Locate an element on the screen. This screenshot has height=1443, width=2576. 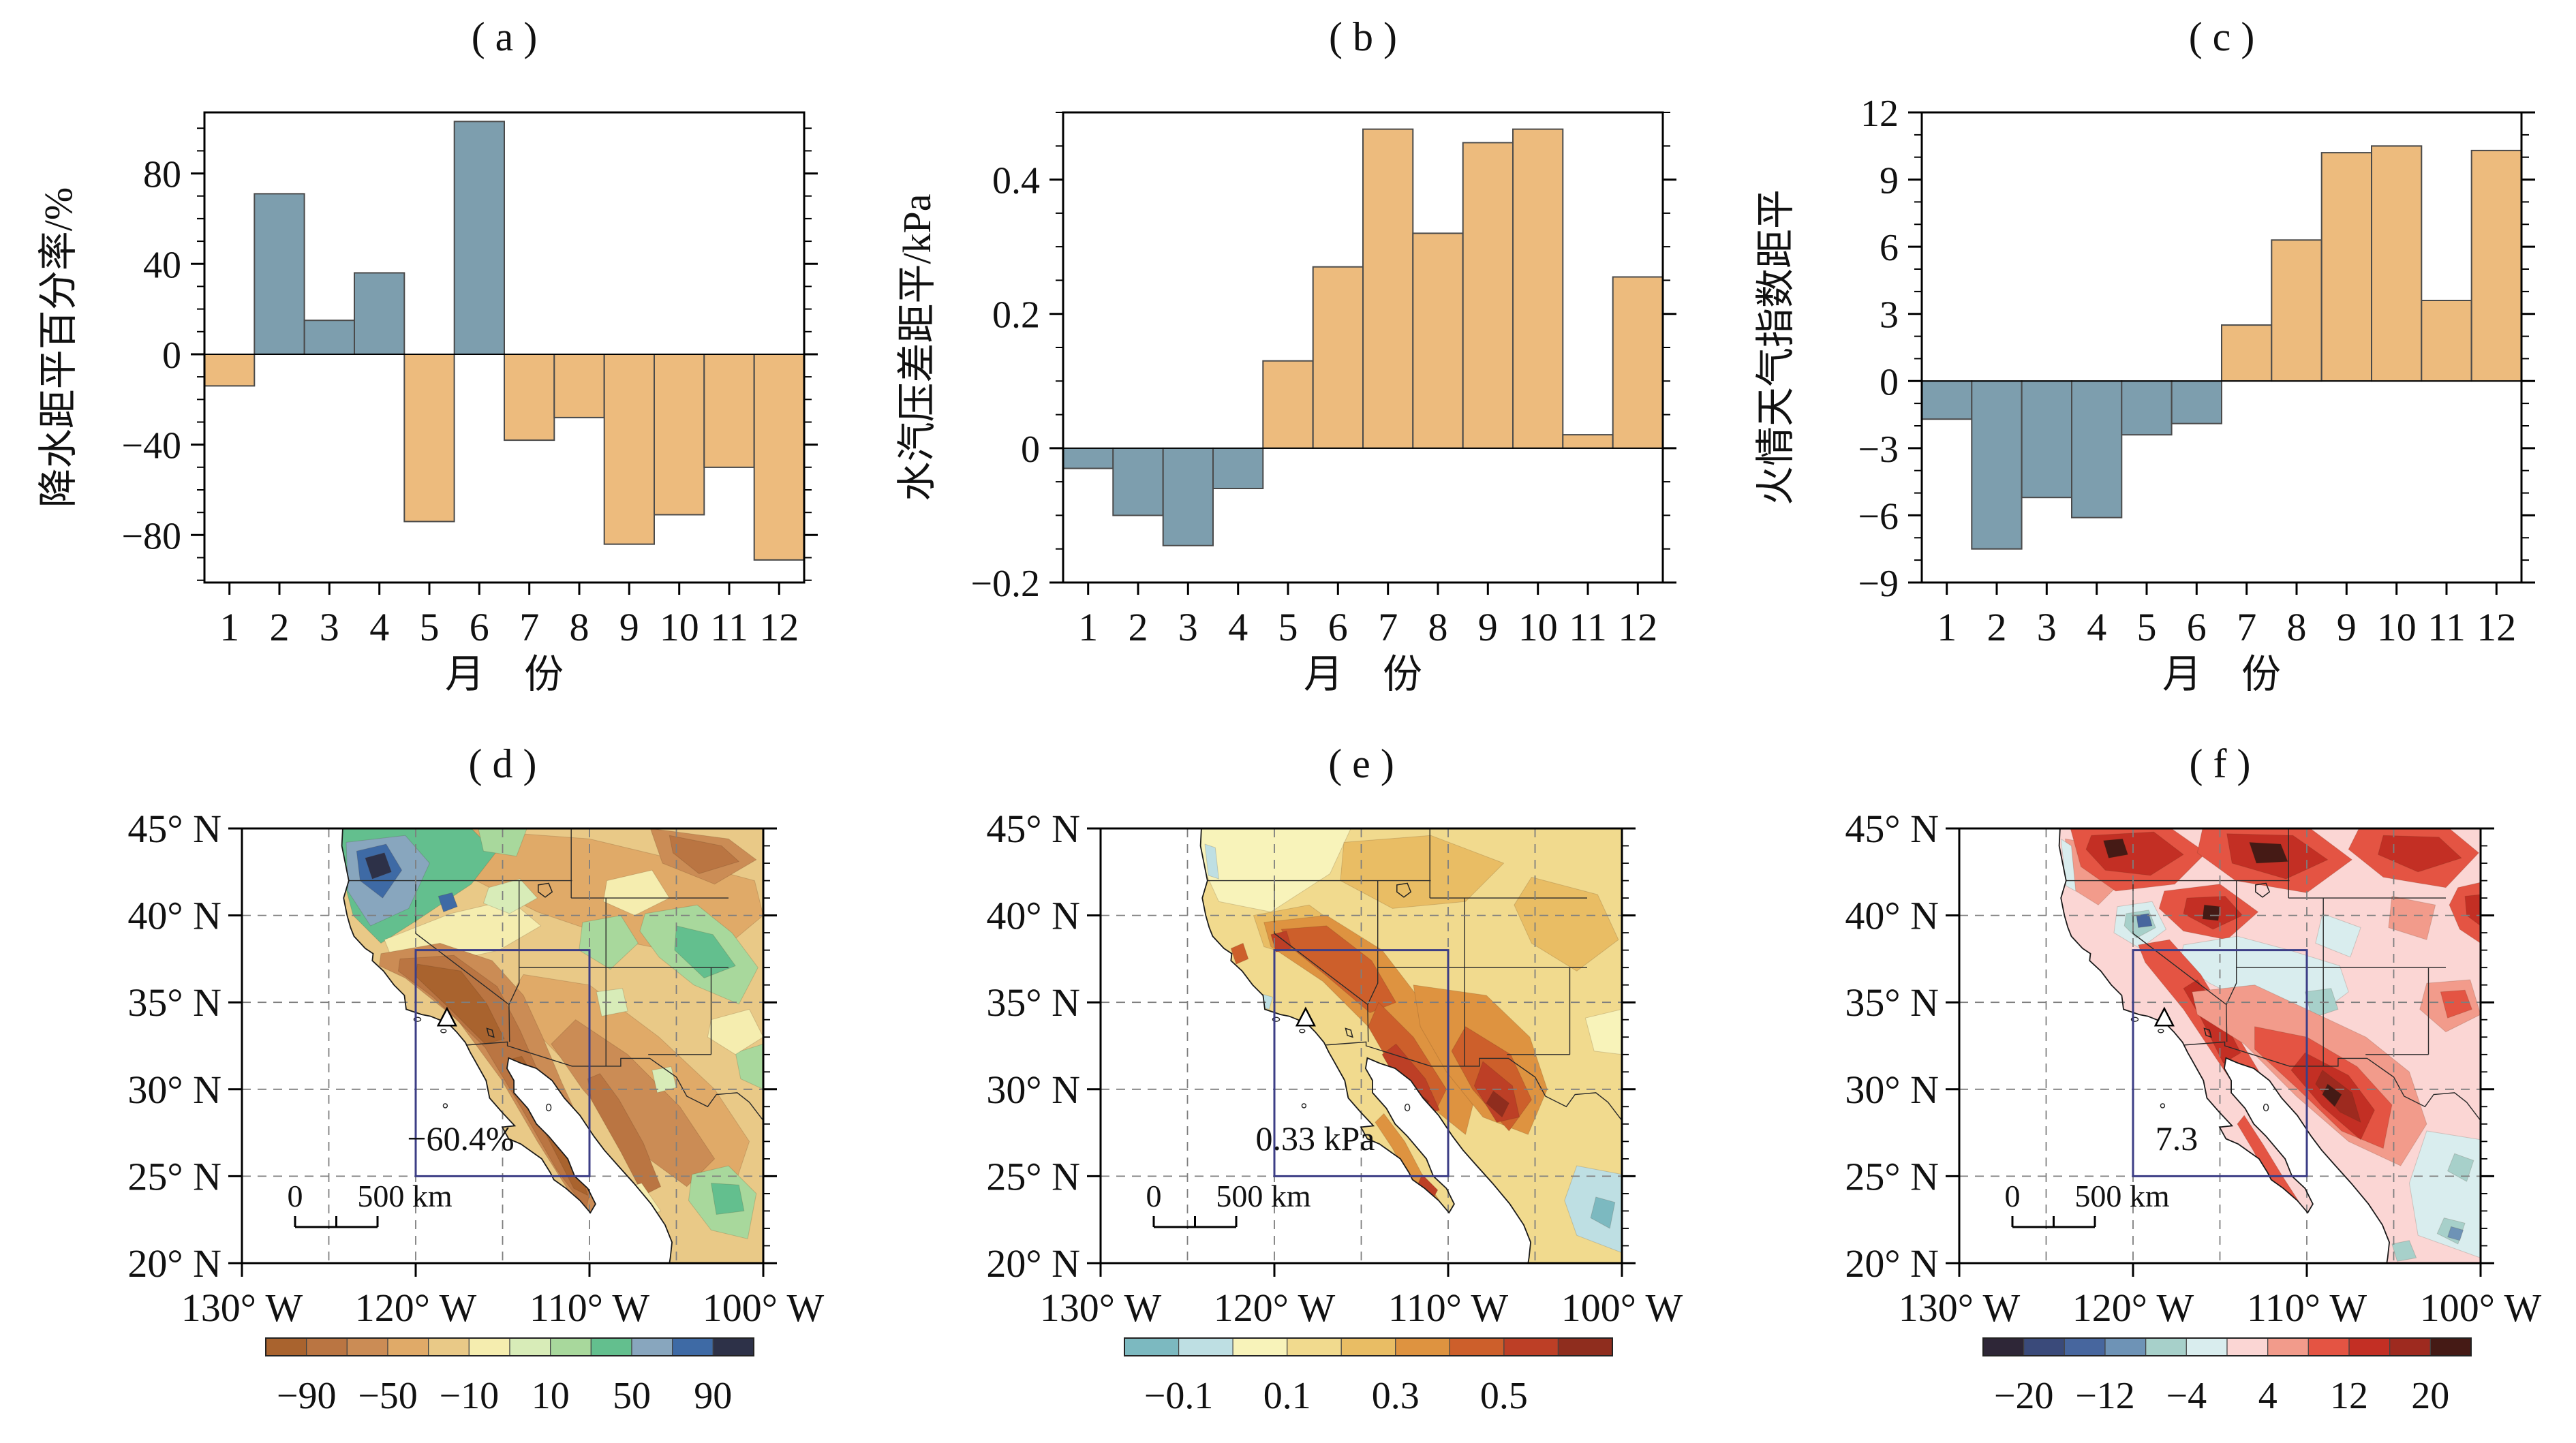
panel-e-title: ( e ) is located at coordinates (1361, 763).